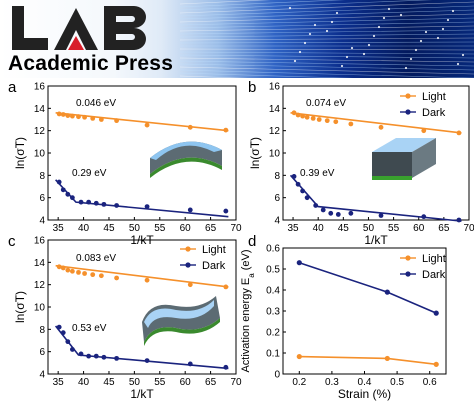  I want to click on activation-energy-label: 0.083 eV, so click(96, 258).